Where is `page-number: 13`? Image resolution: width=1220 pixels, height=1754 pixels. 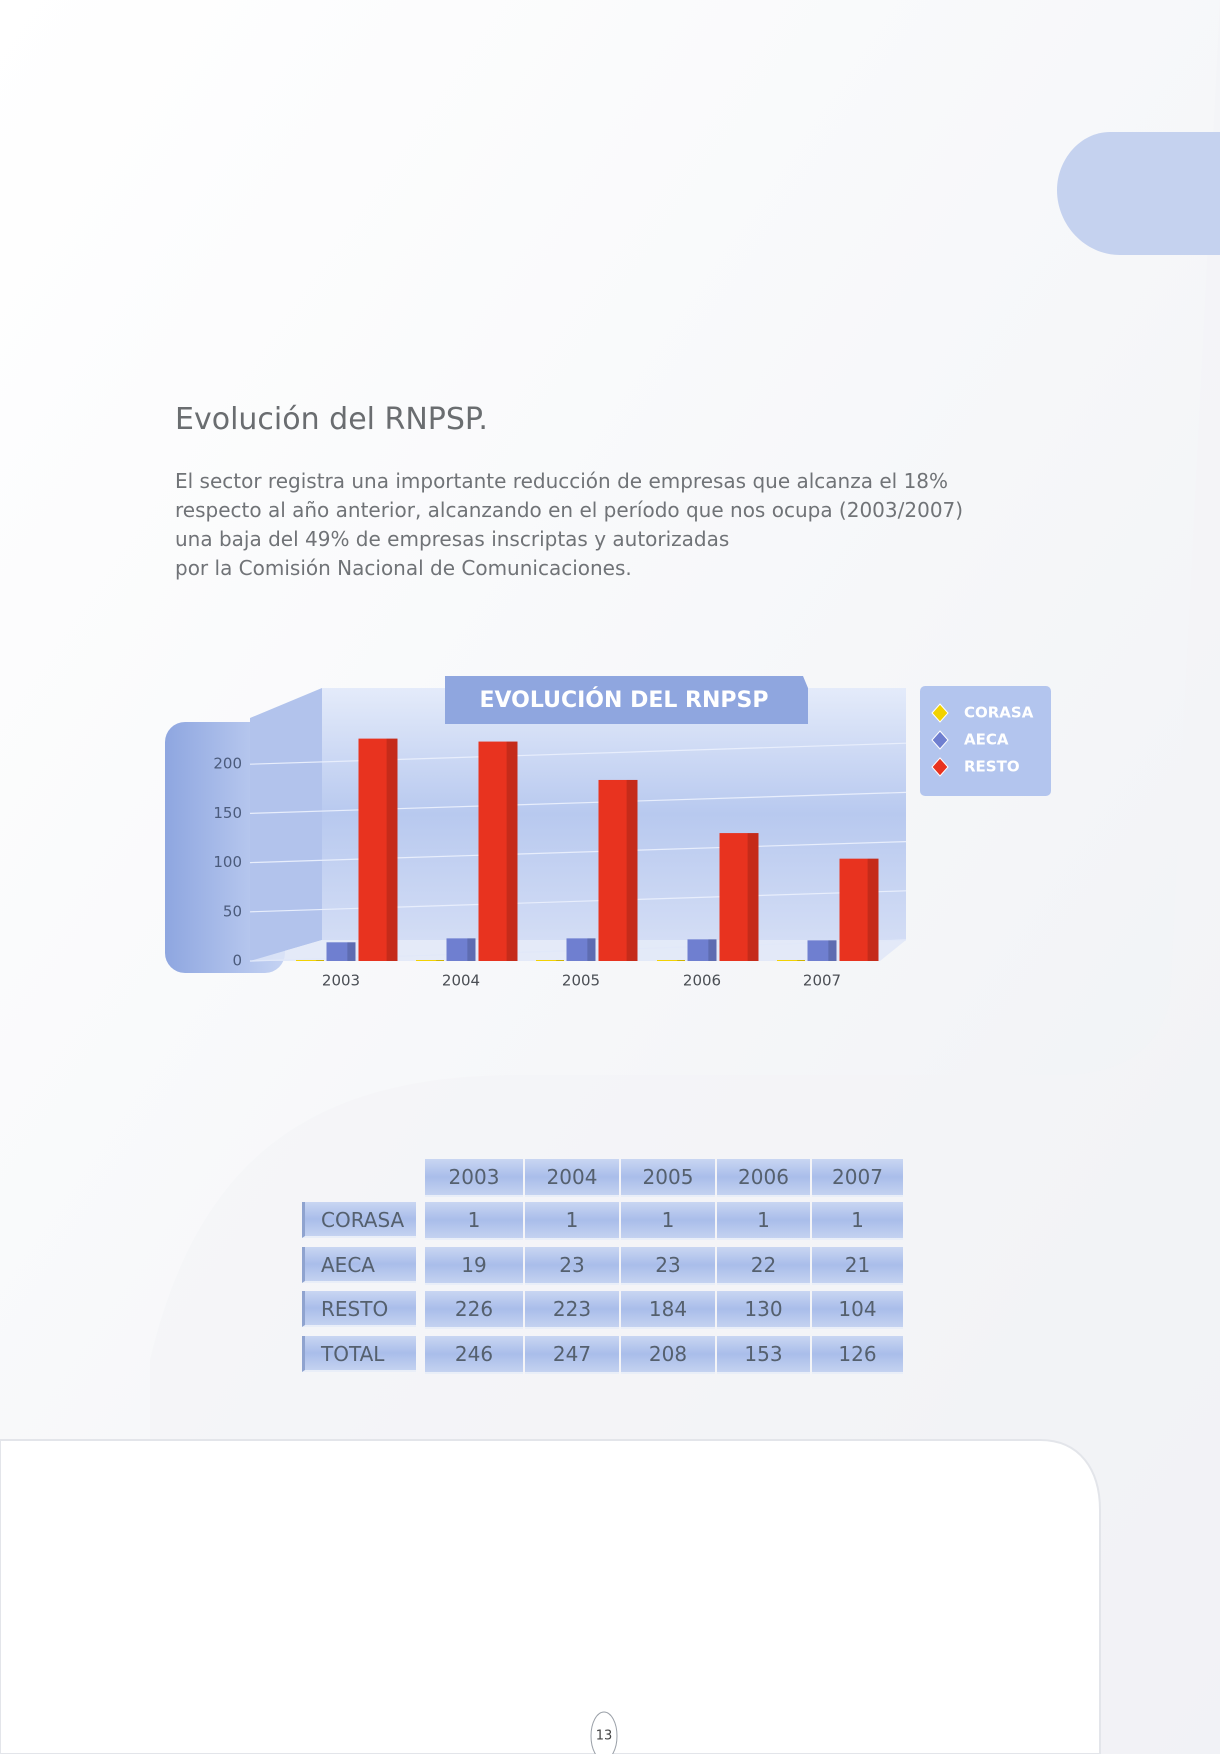 page-number: 13 is located at coordinates (604, 1736).